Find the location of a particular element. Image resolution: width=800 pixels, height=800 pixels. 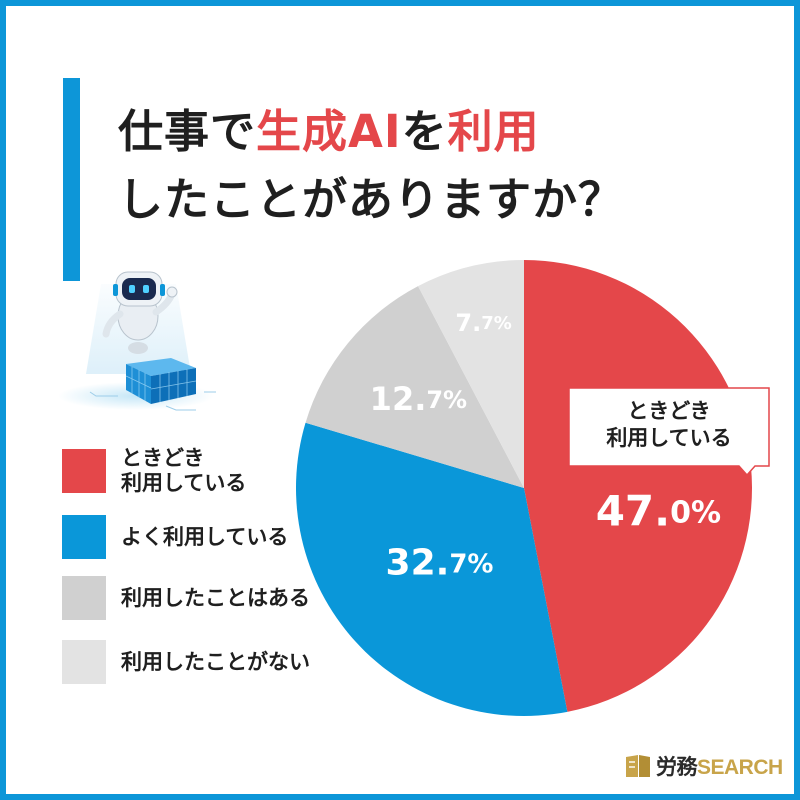

legend-swatch-used-once is located at coordinates (84, 598).